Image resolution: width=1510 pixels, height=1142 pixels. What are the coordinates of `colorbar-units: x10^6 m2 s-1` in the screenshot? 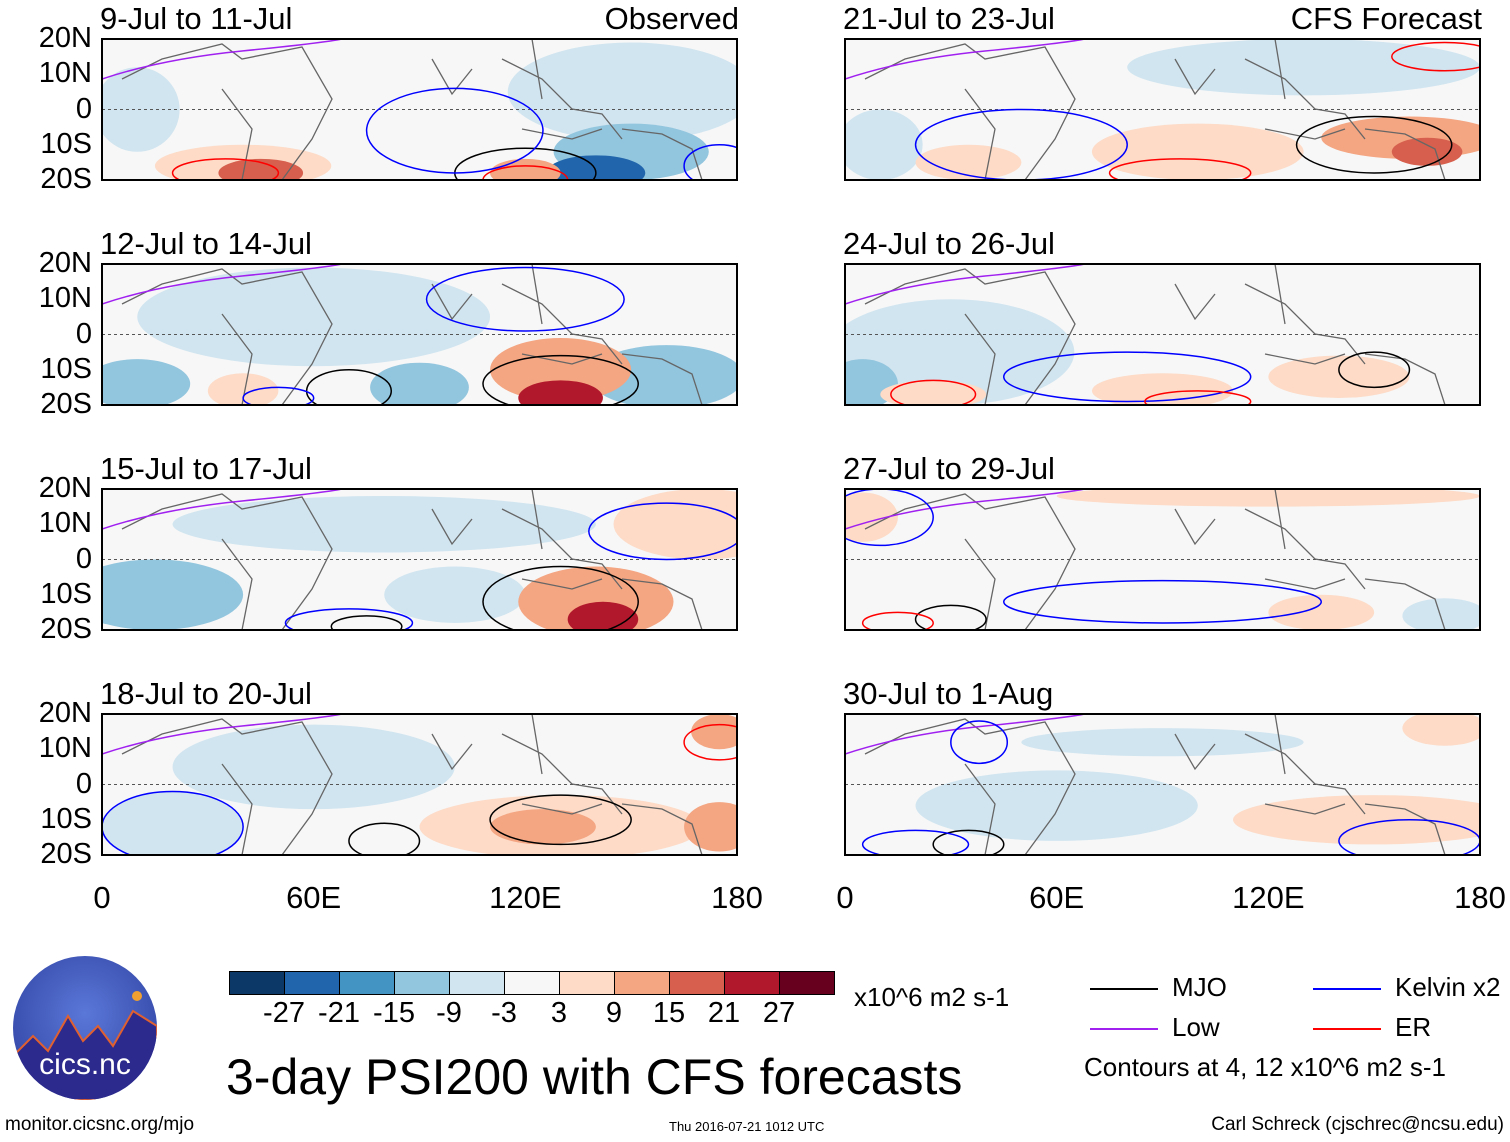 It's located at (932, 997).